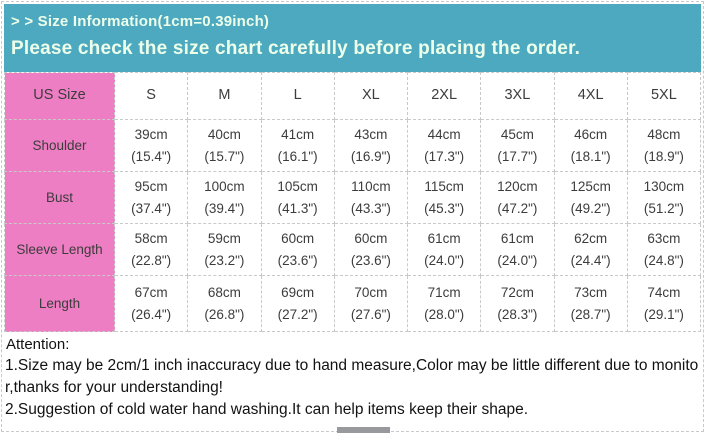 The image size is (710, 433). What do you see at coordinates (444, 145) in the screenshot?
I see `size-cell: 44cm (17.3")` at bounding box center [444, 145].